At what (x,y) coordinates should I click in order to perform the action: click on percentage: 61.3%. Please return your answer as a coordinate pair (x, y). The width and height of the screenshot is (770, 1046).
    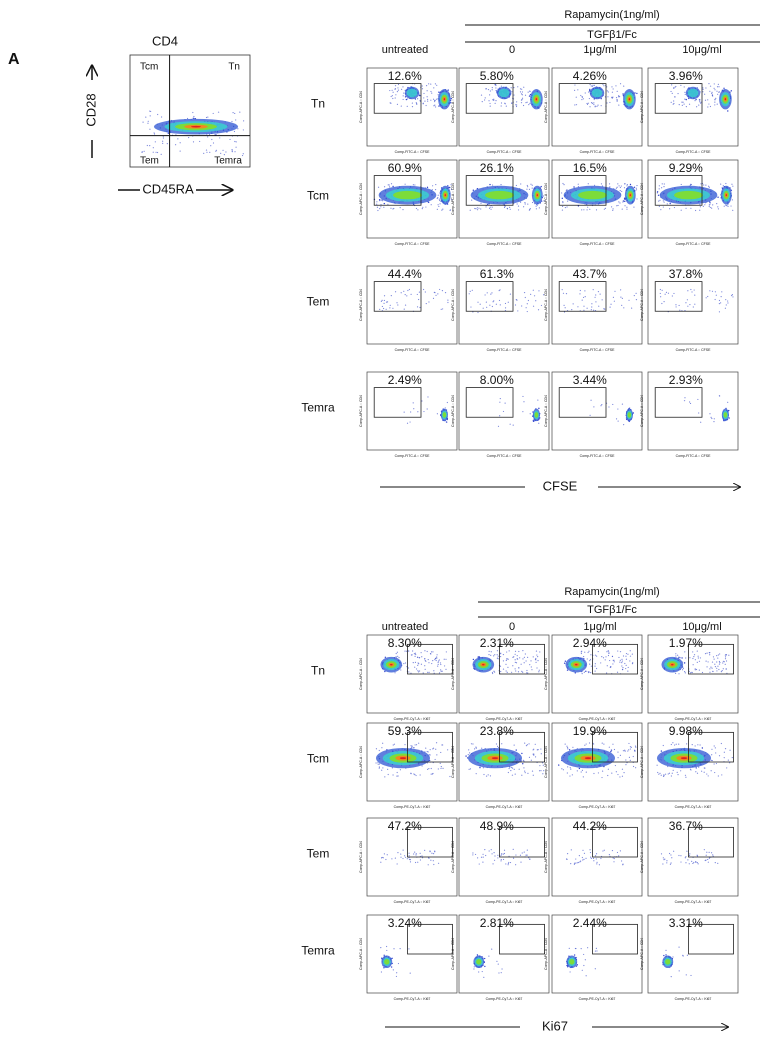
    Looking at the image, I should click on (497, 274).